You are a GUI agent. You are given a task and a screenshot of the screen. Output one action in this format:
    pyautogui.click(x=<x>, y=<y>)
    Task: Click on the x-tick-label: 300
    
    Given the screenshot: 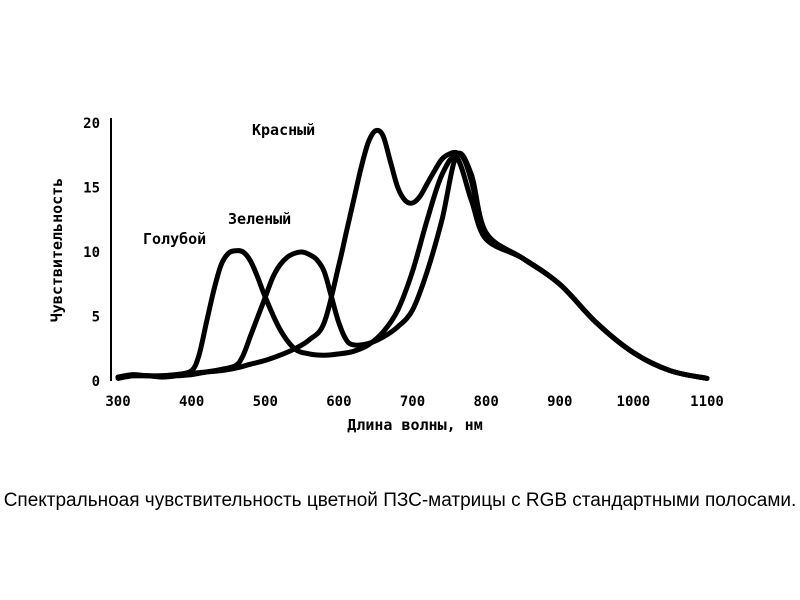 What is the action you would take?
    pyautogui.click(x=117, y=402)
    